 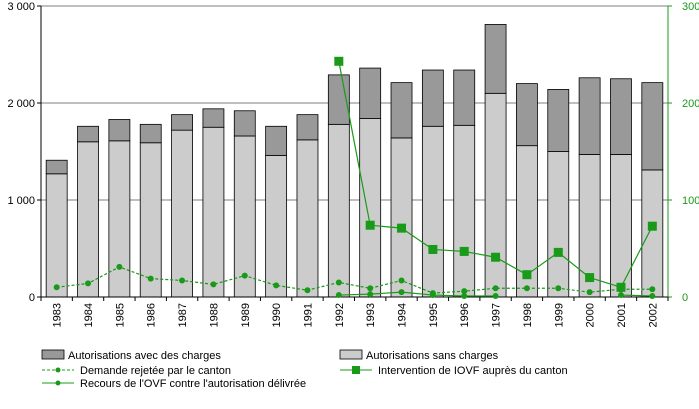 I want to click on x-tick-label-2001: 2001, so click(x=622, y=315).